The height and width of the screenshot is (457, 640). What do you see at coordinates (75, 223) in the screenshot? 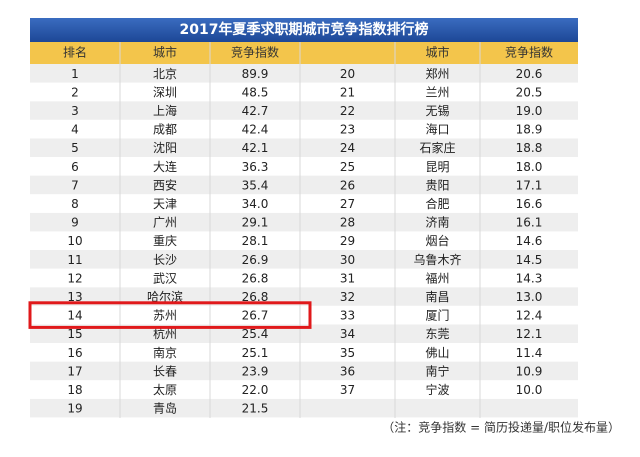
I see `table-cell: 9` at bounding box center [75, 223].